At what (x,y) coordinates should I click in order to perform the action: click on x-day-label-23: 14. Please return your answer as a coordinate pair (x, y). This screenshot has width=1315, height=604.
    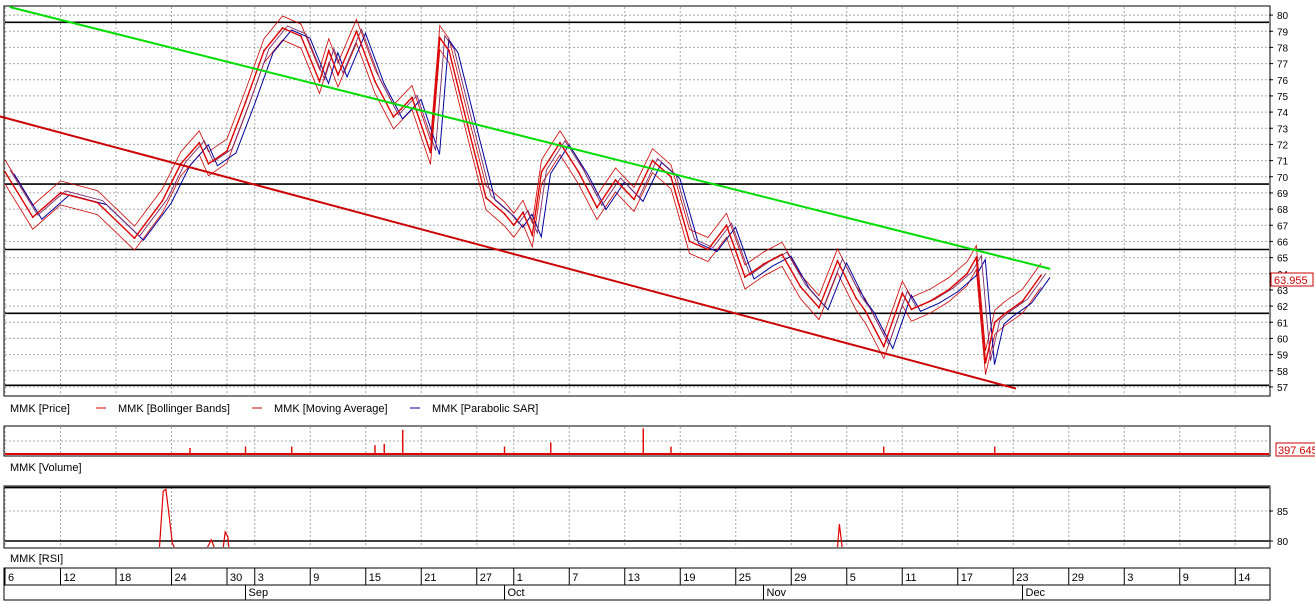
    Looking at the image, I should click on (1244, 578).